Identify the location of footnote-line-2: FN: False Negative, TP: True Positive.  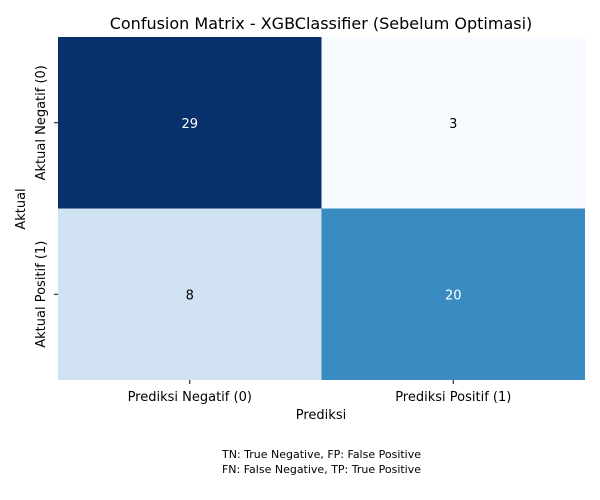
(321, 469).